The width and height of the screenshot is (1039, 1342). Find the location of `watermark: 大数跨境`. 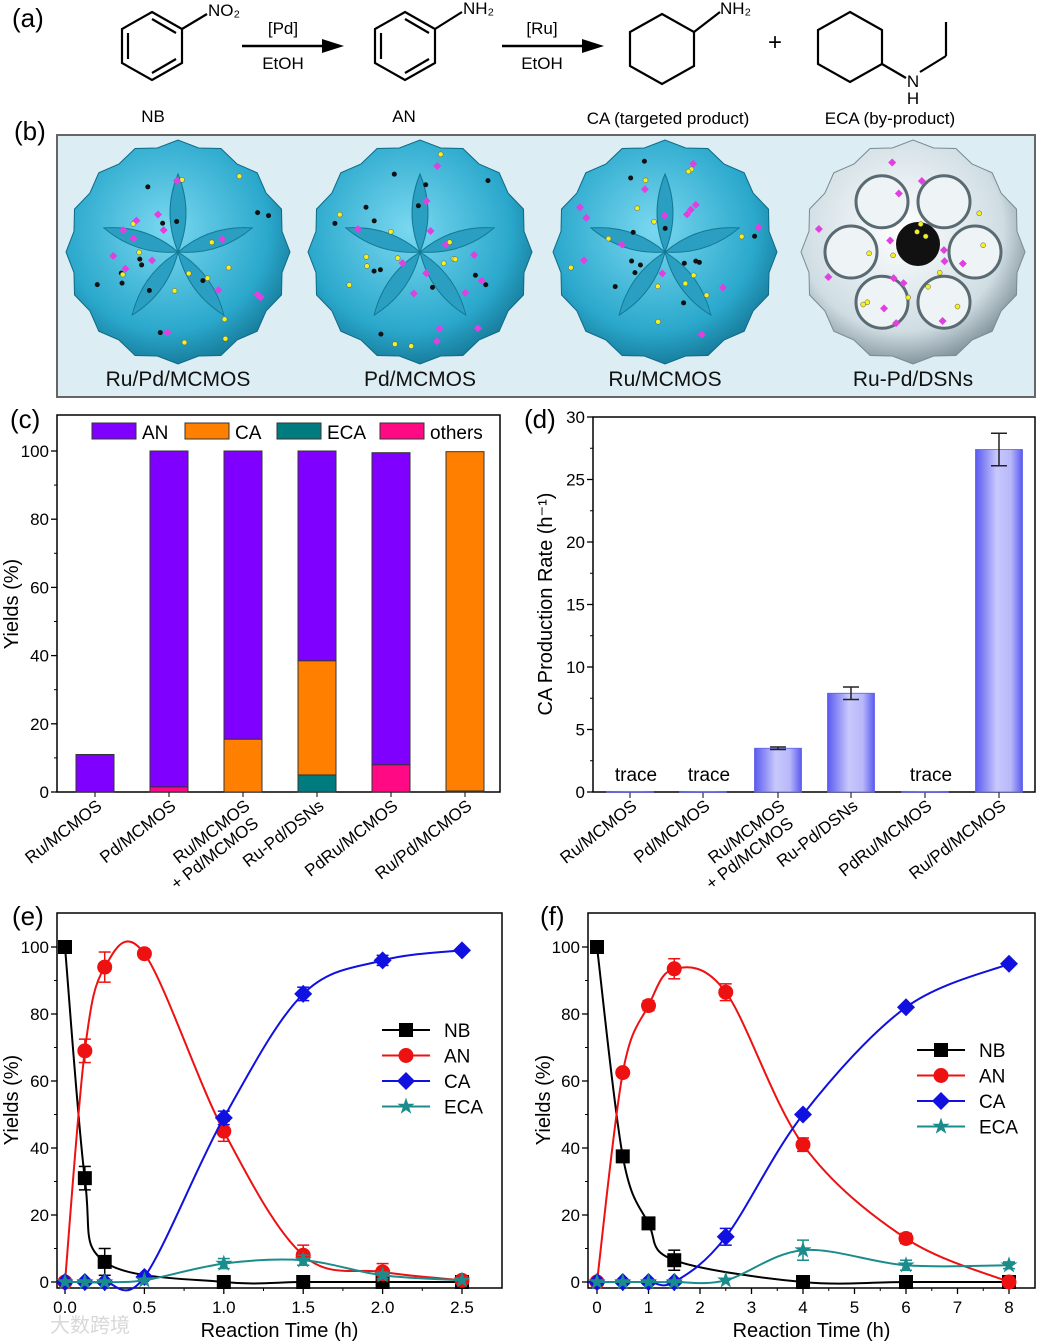

watermark: 大数跨境 is located at coordinates (90, 1325).